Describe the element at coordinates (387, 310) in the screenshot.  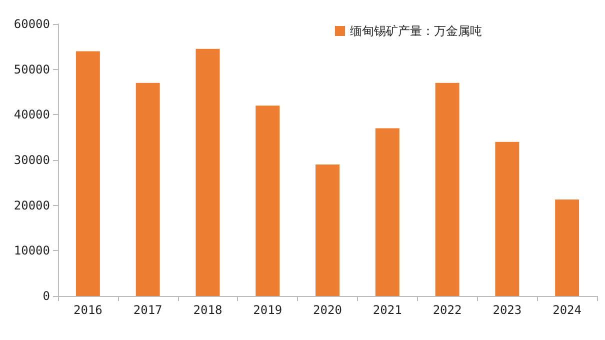
I see `x-tick-label: 2021` at that location.